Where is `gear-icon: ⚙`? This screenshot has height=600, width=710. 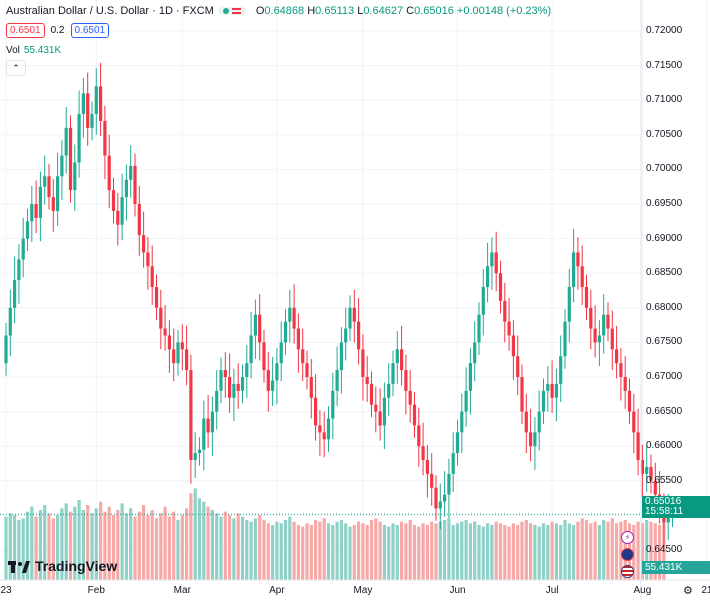 gear-icon: ⚙ is located at coordinates (688, 591).